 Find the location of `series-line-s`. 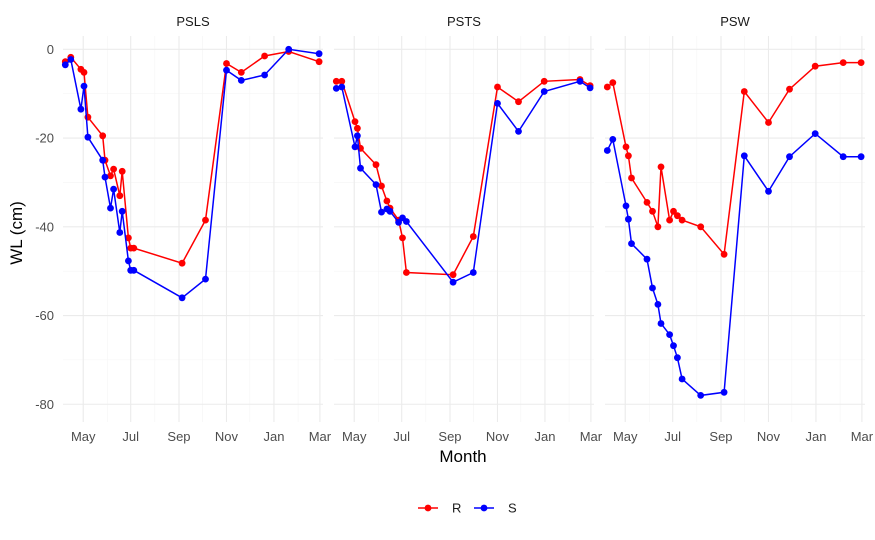

series-line-s is located at coordinates (192, 173).